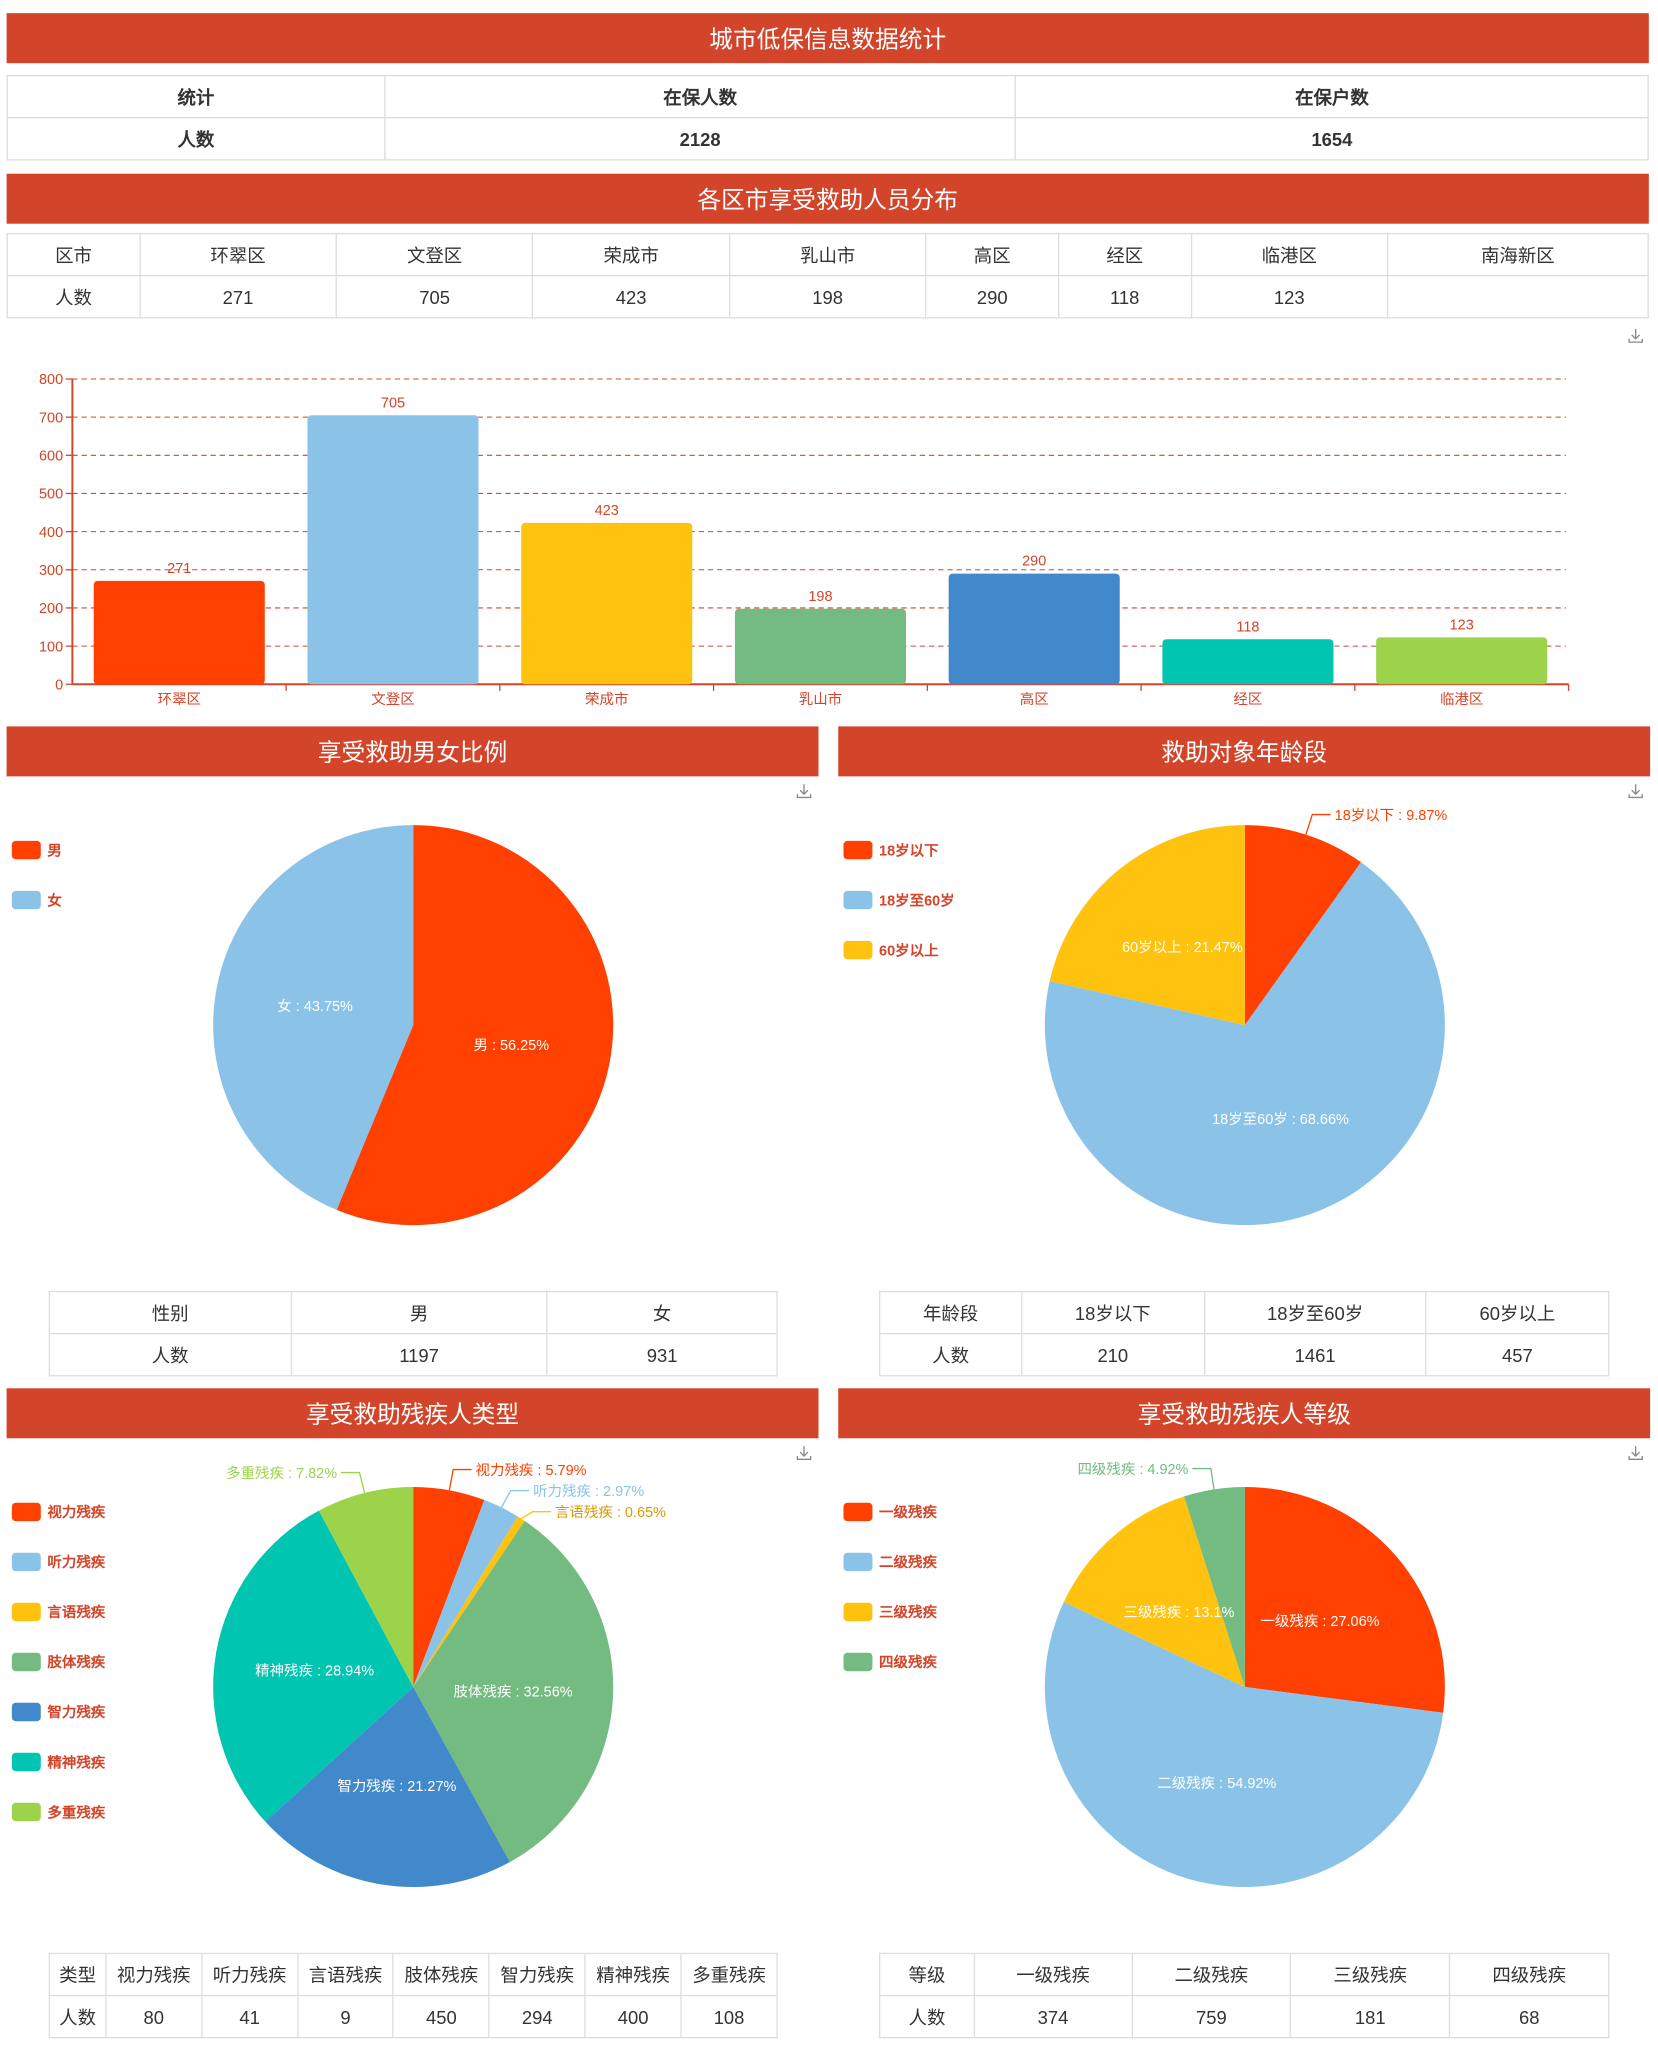 Image resolution: width=1658 pixels, height=2065 pixels. What do you see at coordinates (51, 418) in the screenshot?
I see `y-tick-label: 700` at bounding box center [51, 418].